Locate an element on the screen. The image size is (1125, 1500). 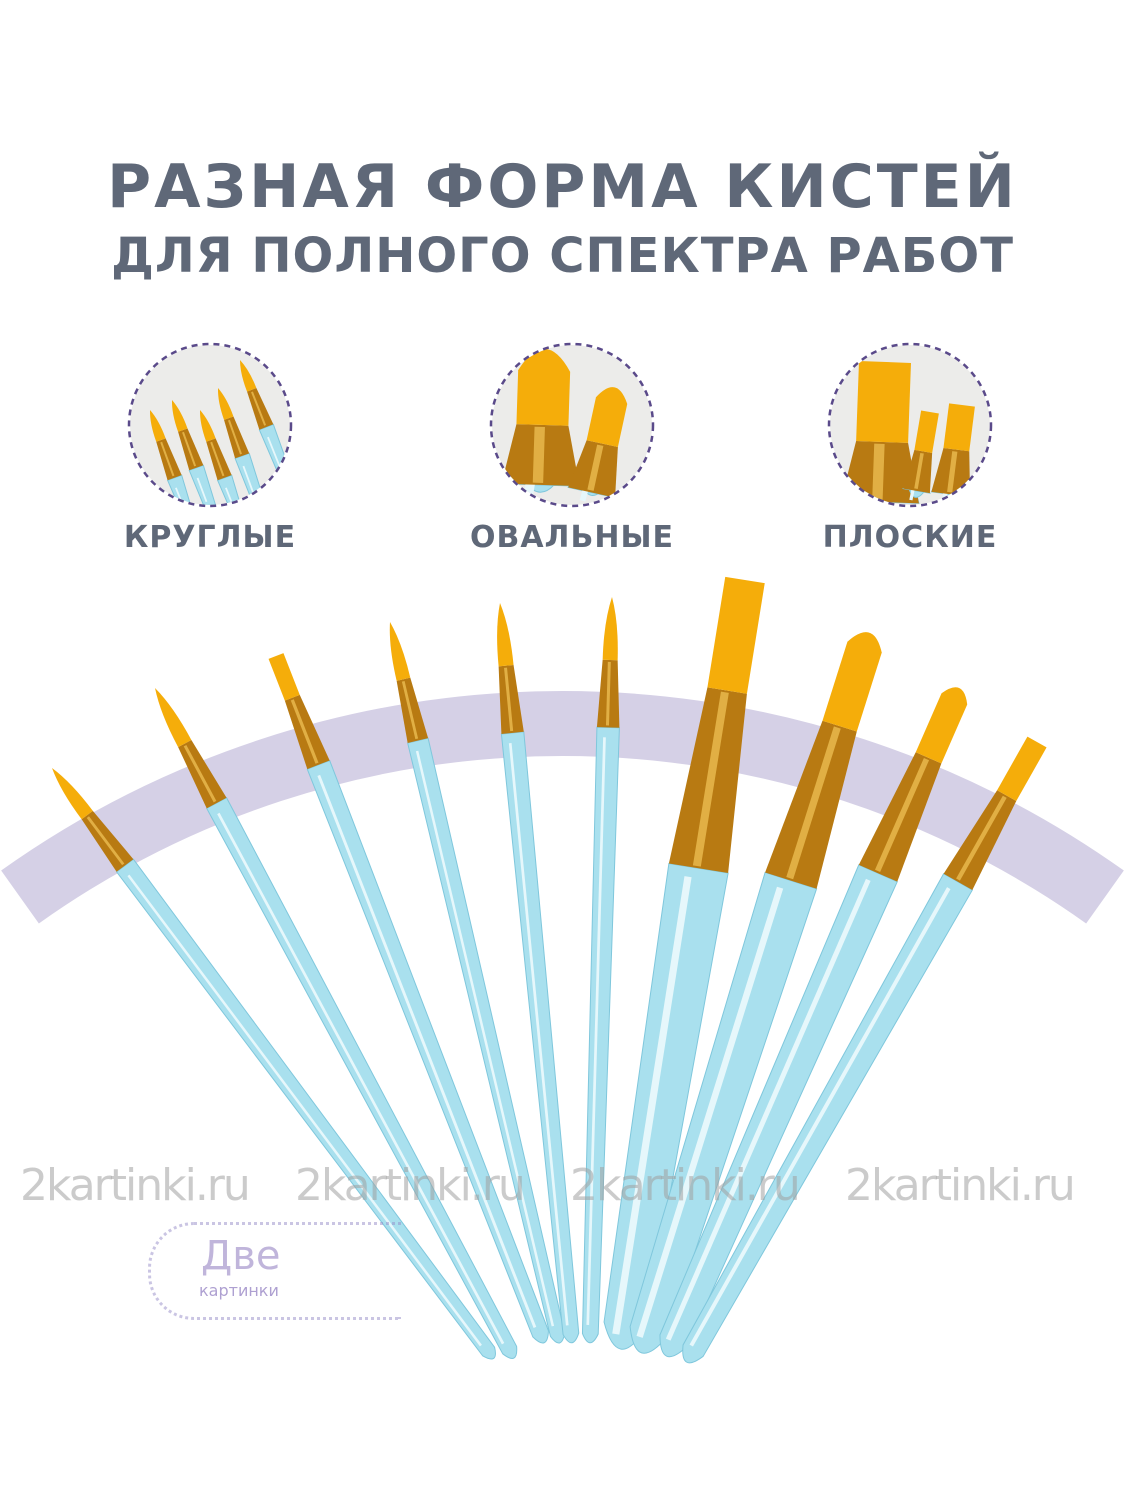
watermark-logo-main: Две is located at coordinates (241, 1256).